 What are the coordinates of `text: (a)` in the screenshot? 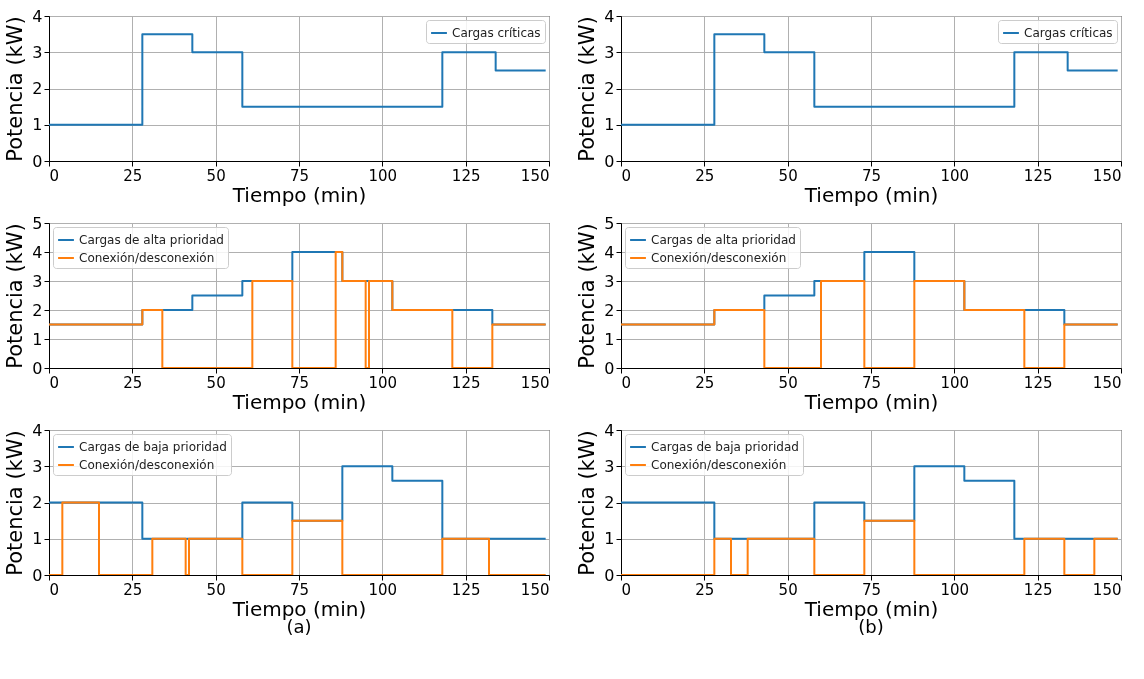 It's located at (299, 626).